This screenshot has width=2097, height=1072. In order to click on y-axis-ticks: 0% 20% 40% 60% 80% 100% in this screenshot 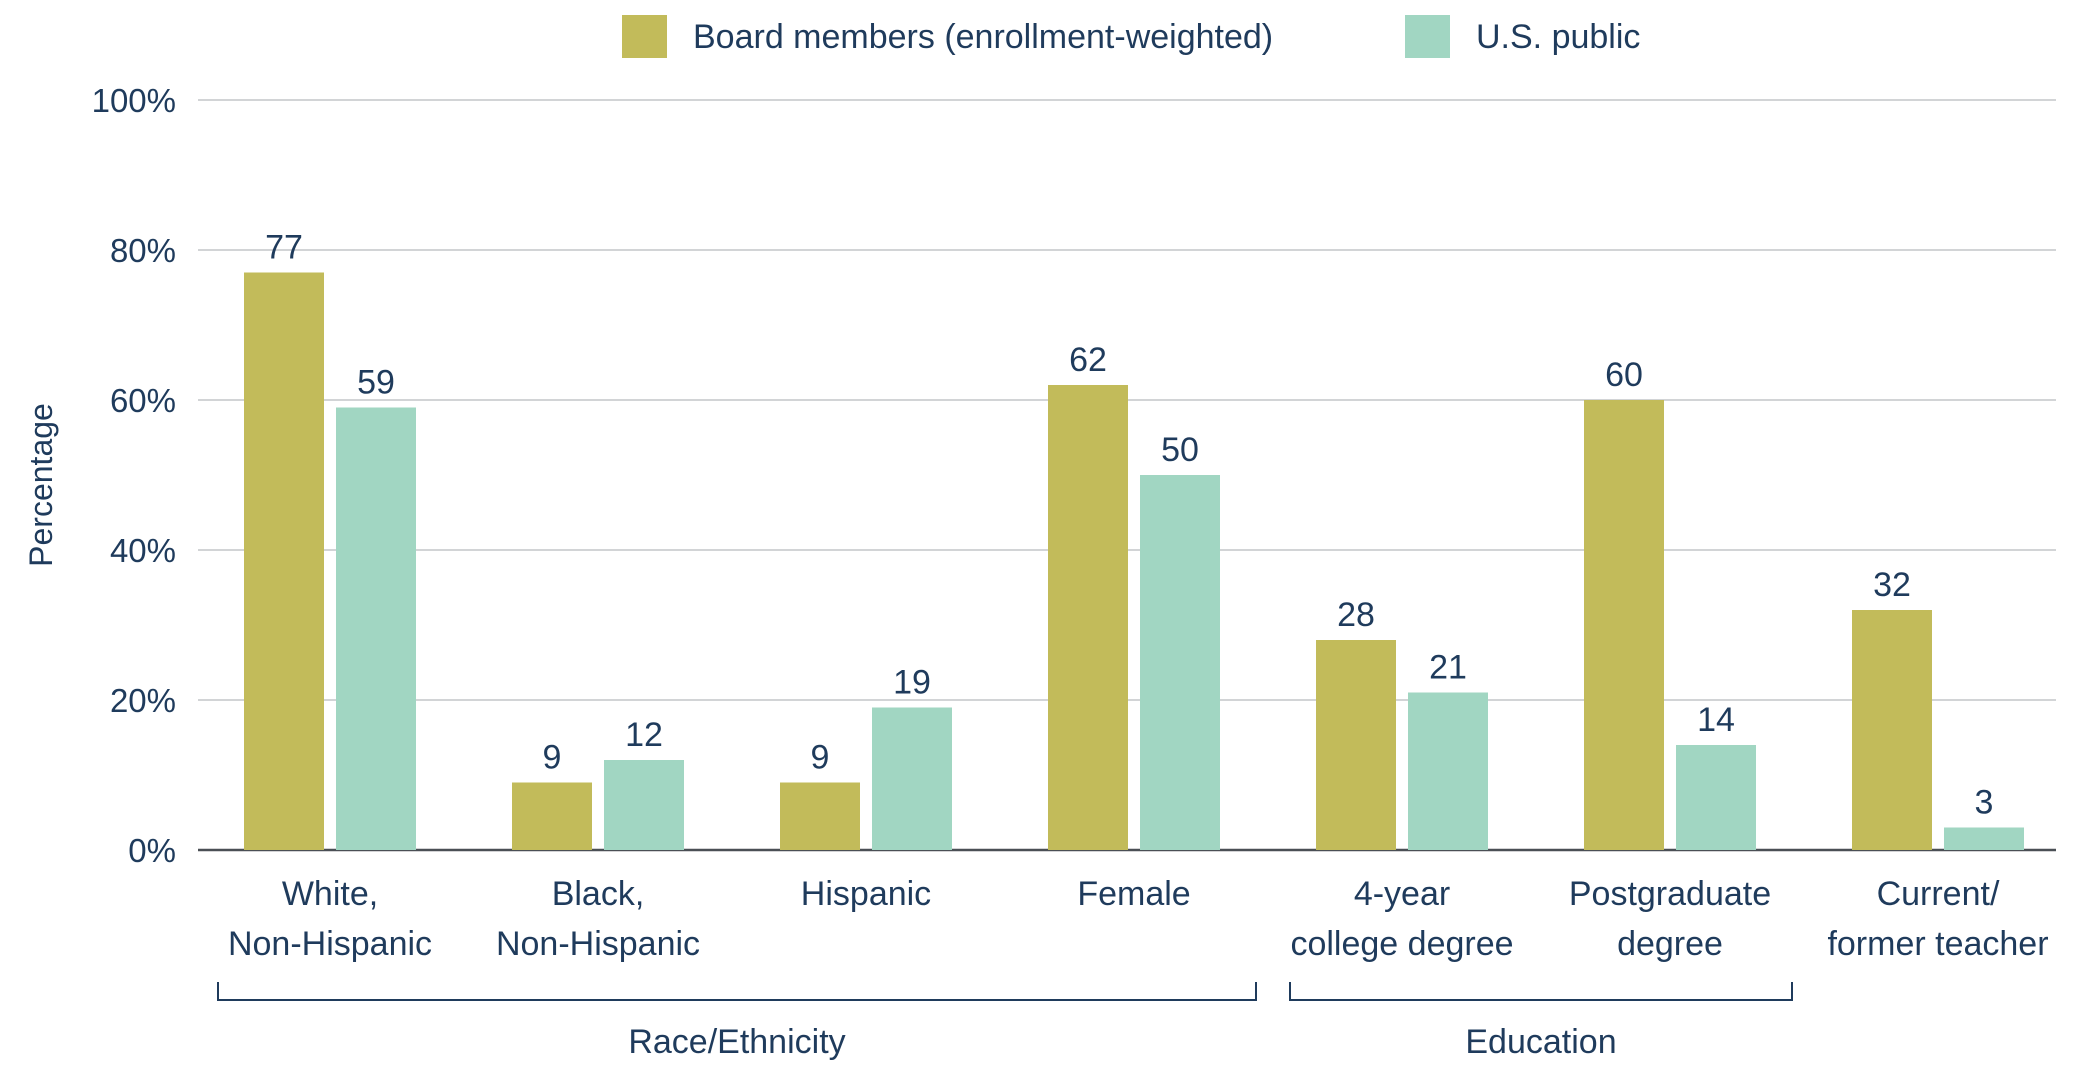, I will do `click(134, 475)`.